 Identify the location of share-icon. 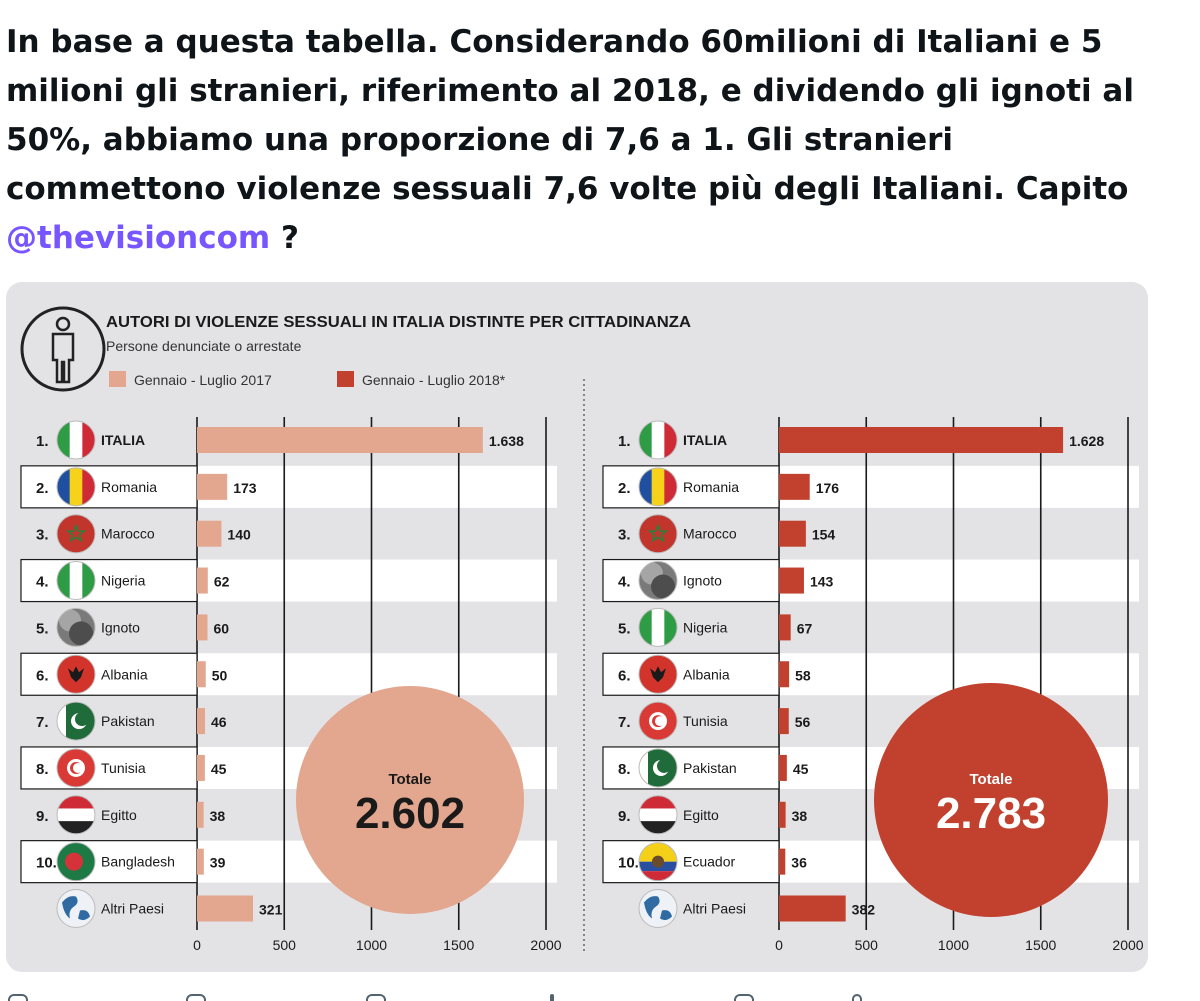
(857, 997).